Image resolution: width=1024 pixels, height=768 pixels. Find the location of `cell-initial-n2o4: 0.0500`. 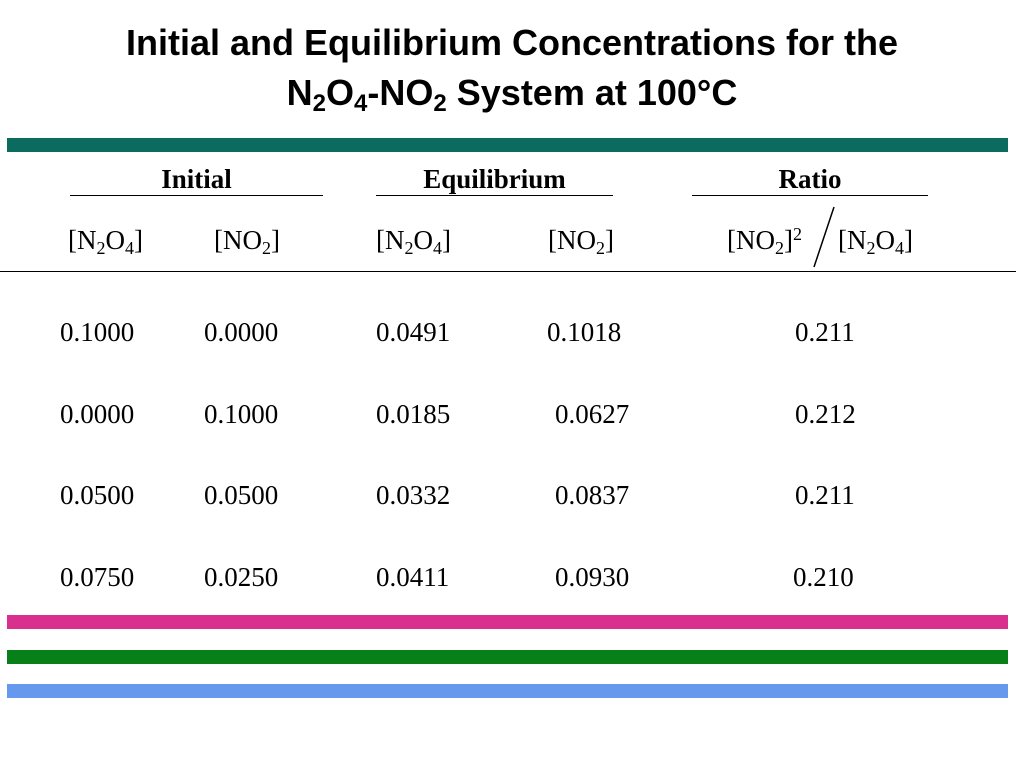

cell-initial-n2o4: 0.0500 is located at coordinates (97, 495).